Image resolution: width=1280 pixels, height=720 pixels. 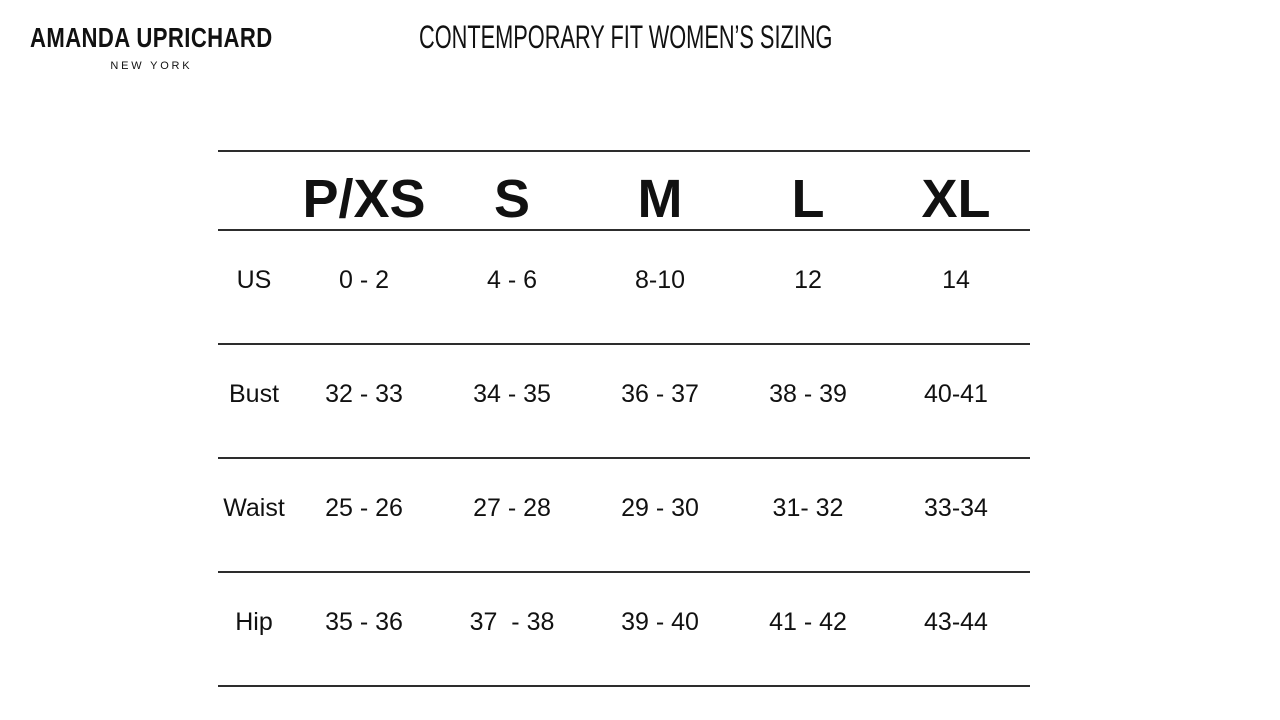 I want to click on table-row-us: US 0 - 2 4 - 6 8-10 12 14, so click(x=624, y=287).